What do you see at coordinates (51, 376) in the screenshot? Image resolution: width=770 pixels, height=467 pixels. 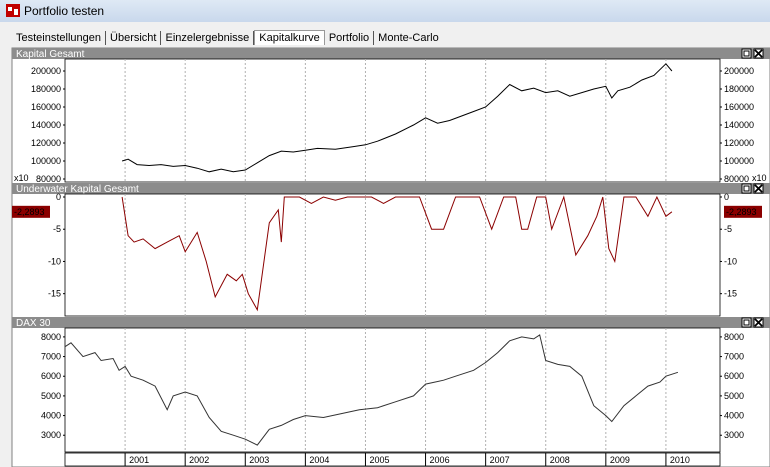 I see `y-tick-label-left: 6000` at bounding box center [51, 376].